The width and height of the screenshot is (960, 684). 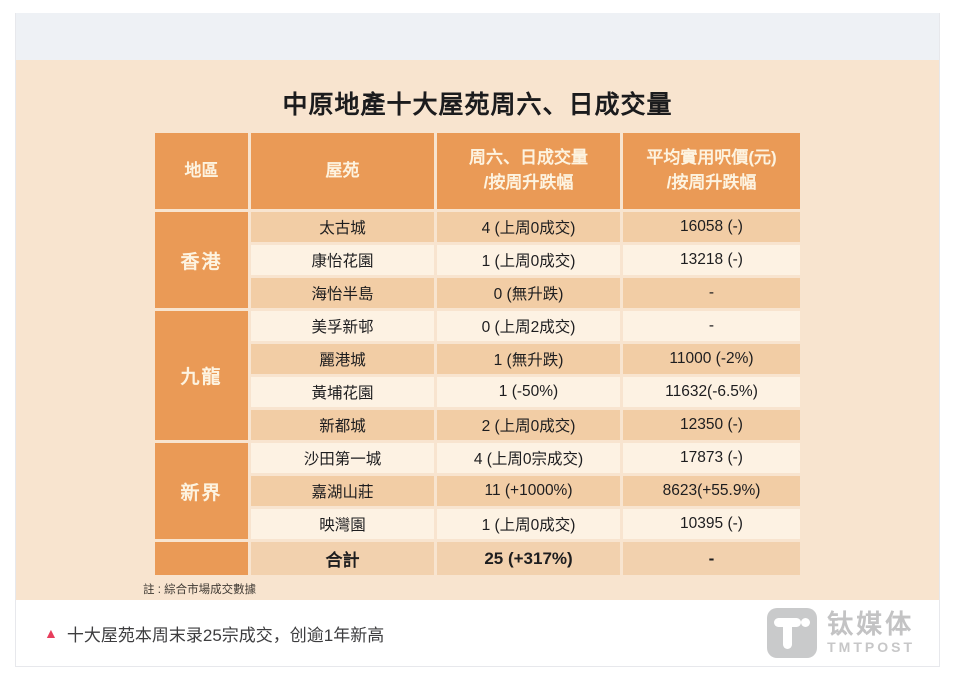 I want to click on logo-text-cn: 钛媒体, so click(x=871, y=624).